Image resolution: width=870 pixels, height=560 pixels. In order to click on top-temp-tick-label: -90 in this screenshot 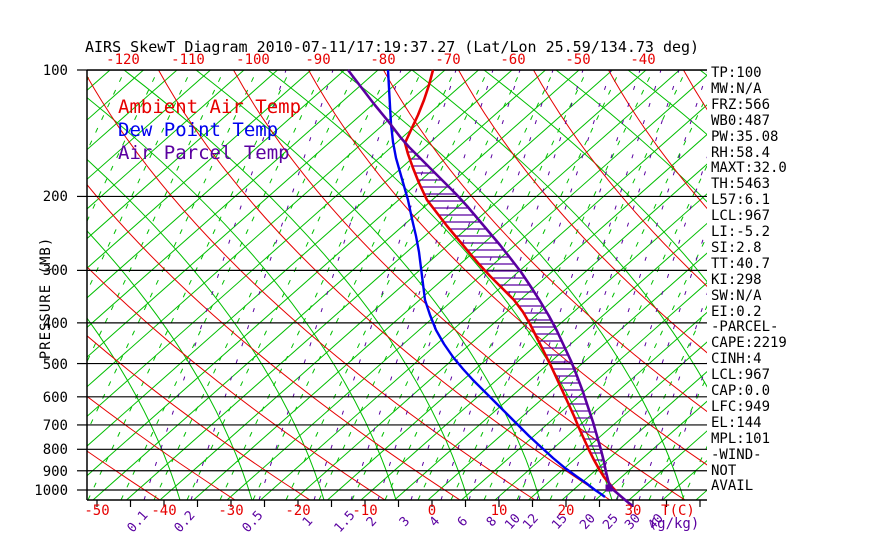, I will do `click(318, 60)`.